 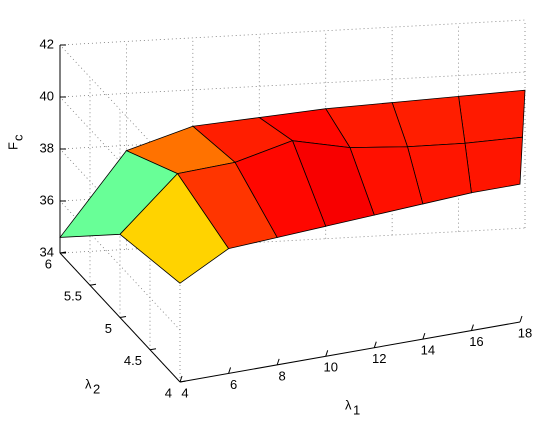 I want to click on y-tick-label: 4, so click(x=168, y=392).